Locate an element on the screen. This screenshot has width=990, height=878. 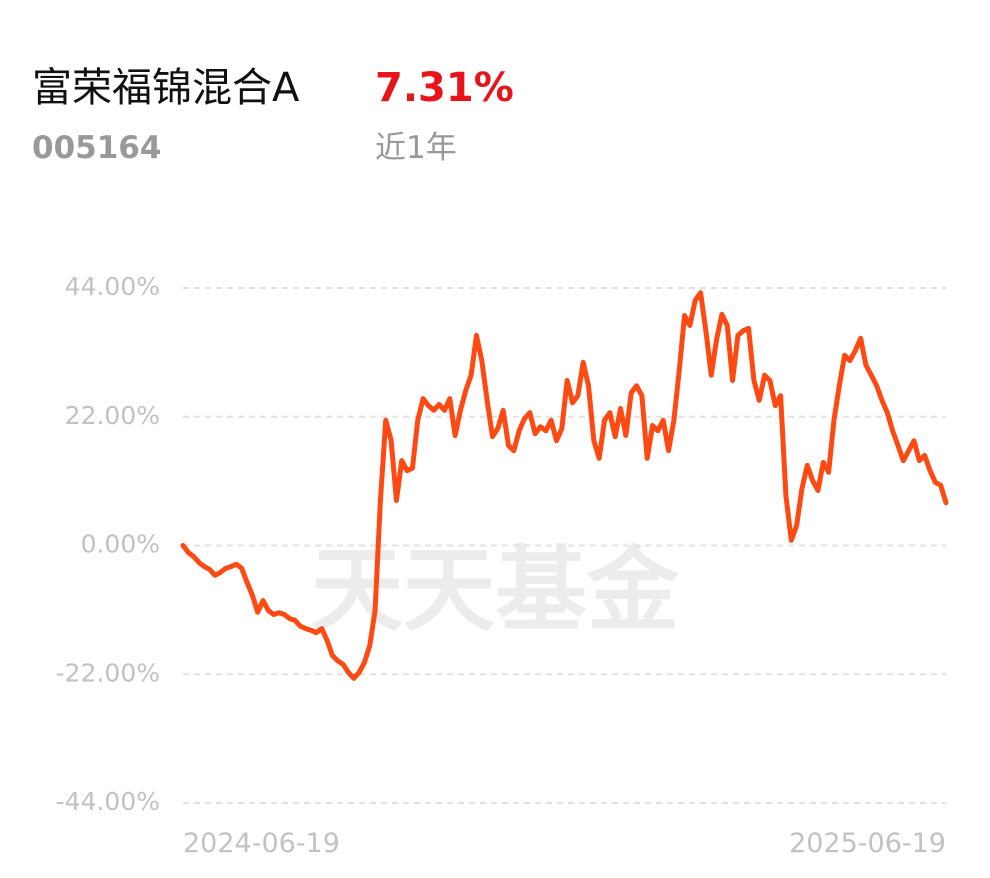
return-value: 7.31% is located at coordinates (444, 88).